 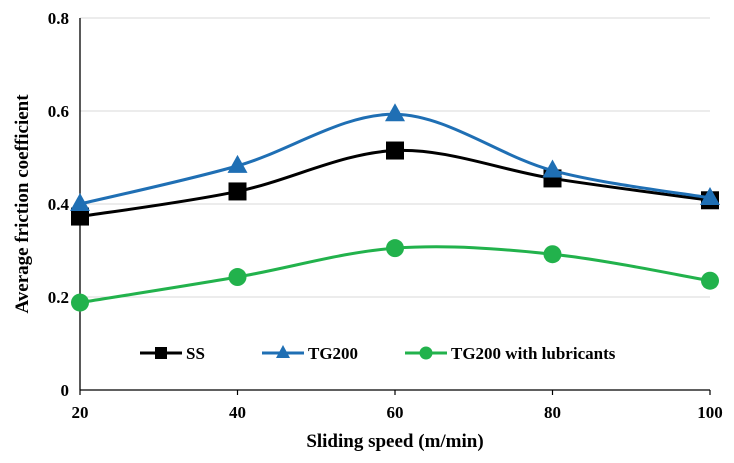 What do you see at coordinates (58, 297) in the screenshot?
I see `y-tick-label: 0.2` at bounding box center [58, 297].